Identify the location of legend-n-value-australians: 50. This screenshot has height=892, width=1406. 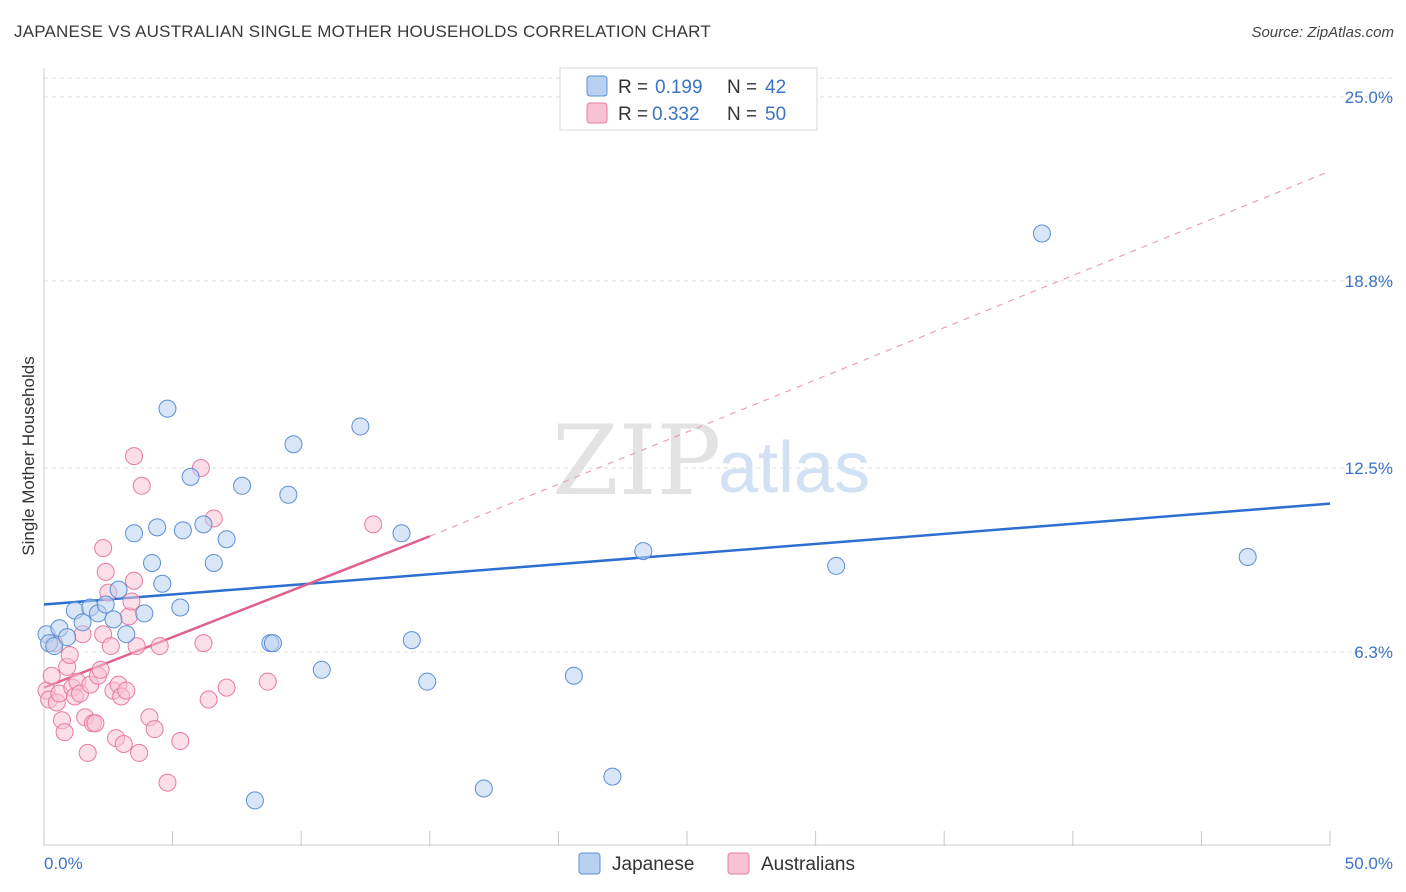
(775, 114).